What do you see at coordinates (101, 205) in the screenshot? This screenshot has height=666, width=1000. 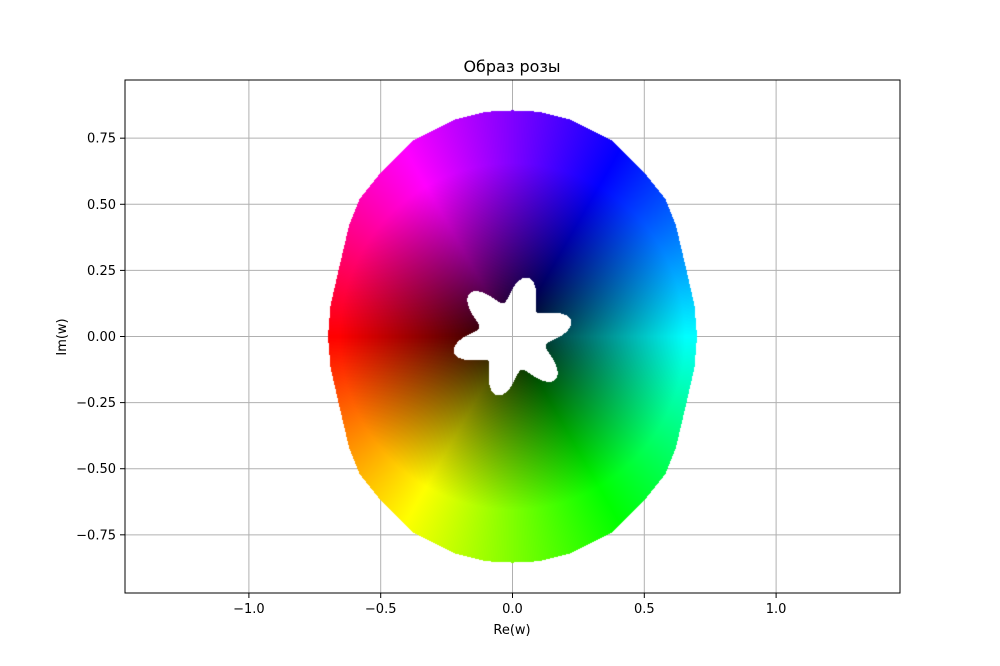 I see `y-tick-label: 0.50` at bounding box center [101, 205].